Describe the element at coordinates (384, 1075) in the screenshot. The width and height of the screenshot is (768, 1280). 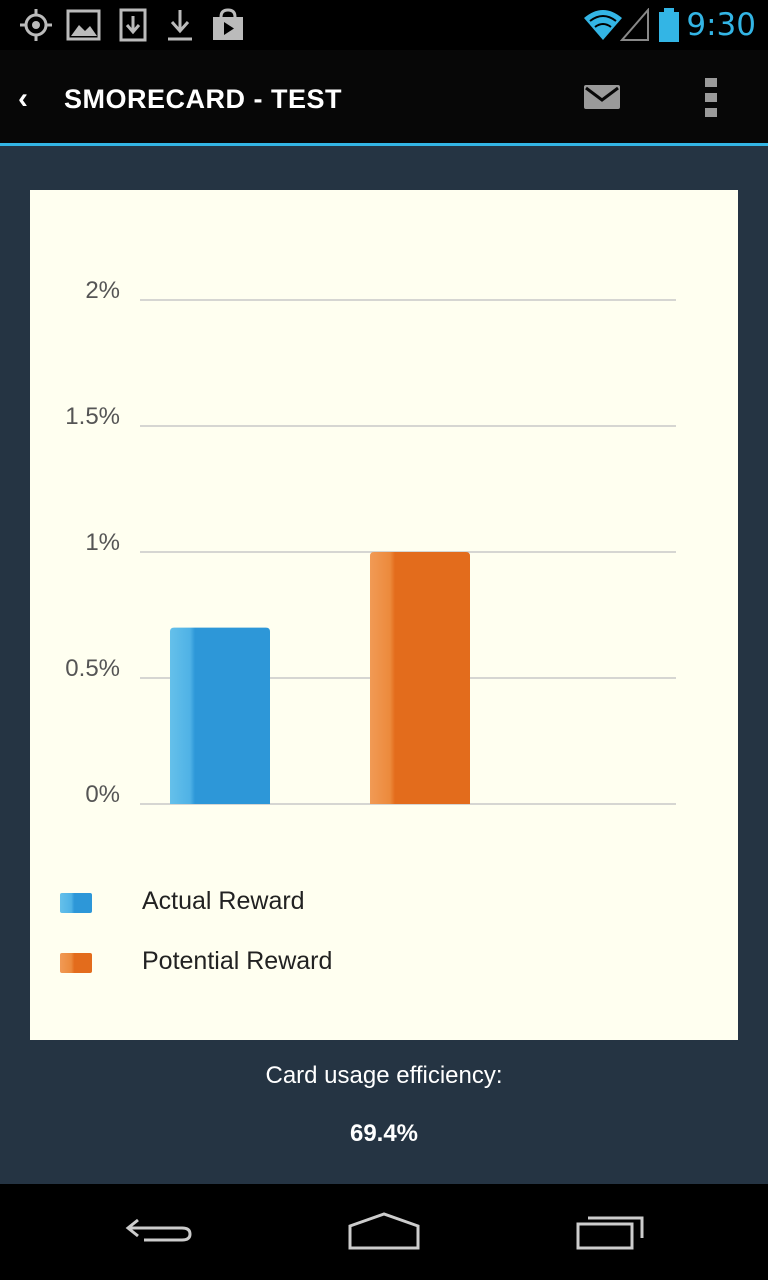
I see `efficiency-label: Card usage efficiency:` at that location.